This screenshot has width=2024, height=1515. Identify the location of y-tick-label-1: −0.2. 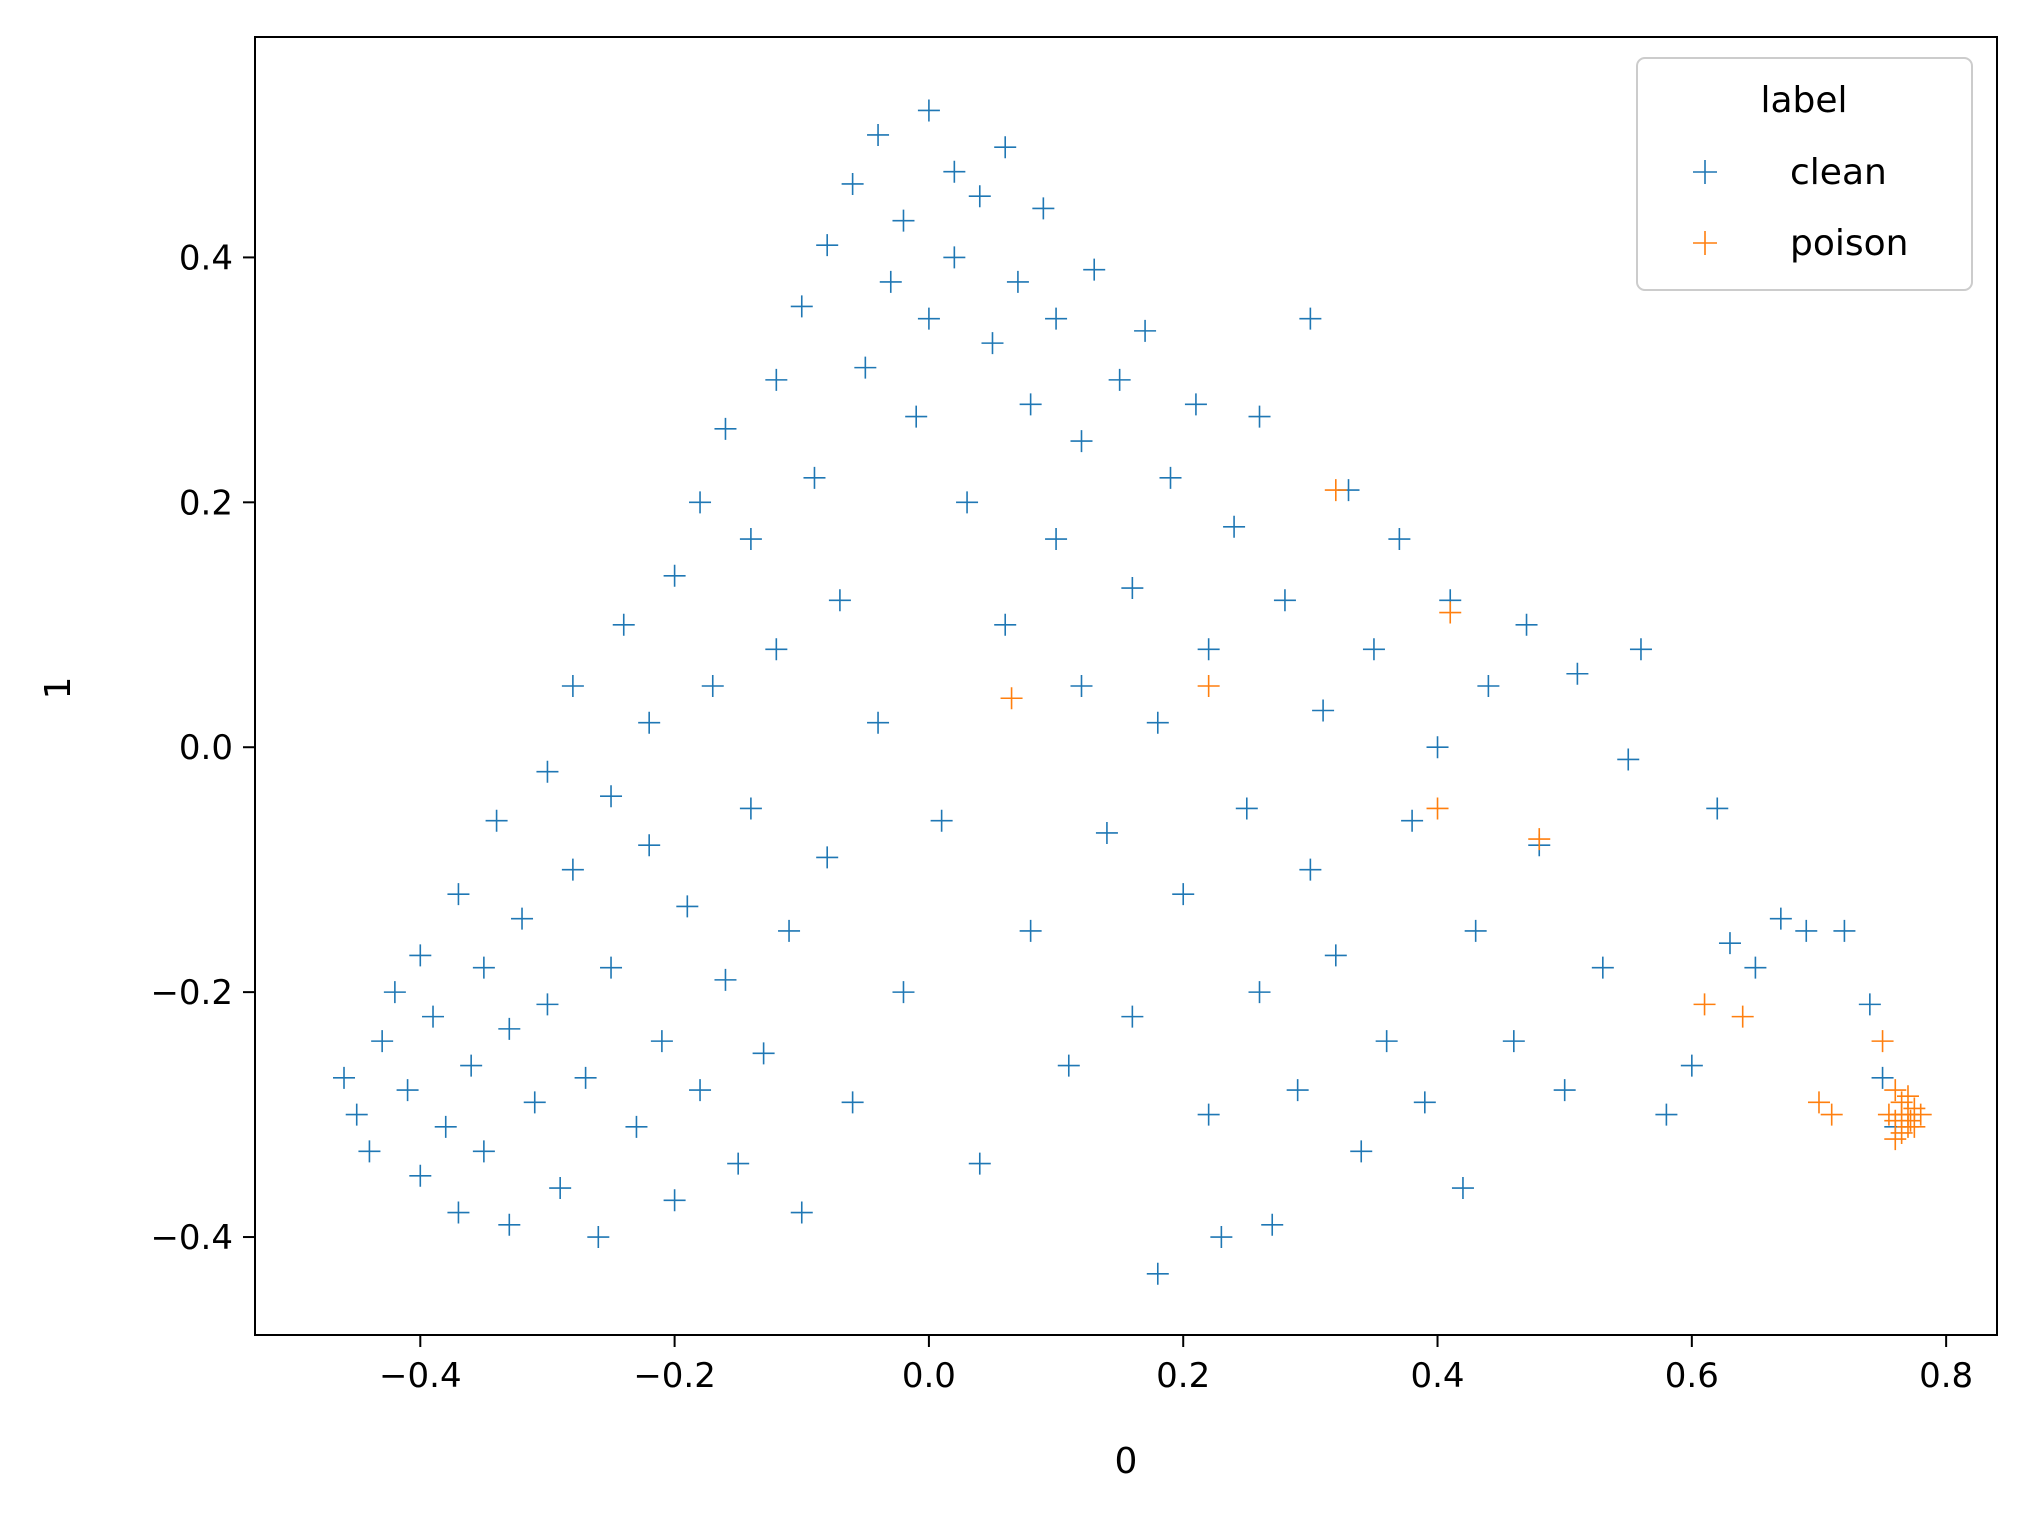
(191, 993).